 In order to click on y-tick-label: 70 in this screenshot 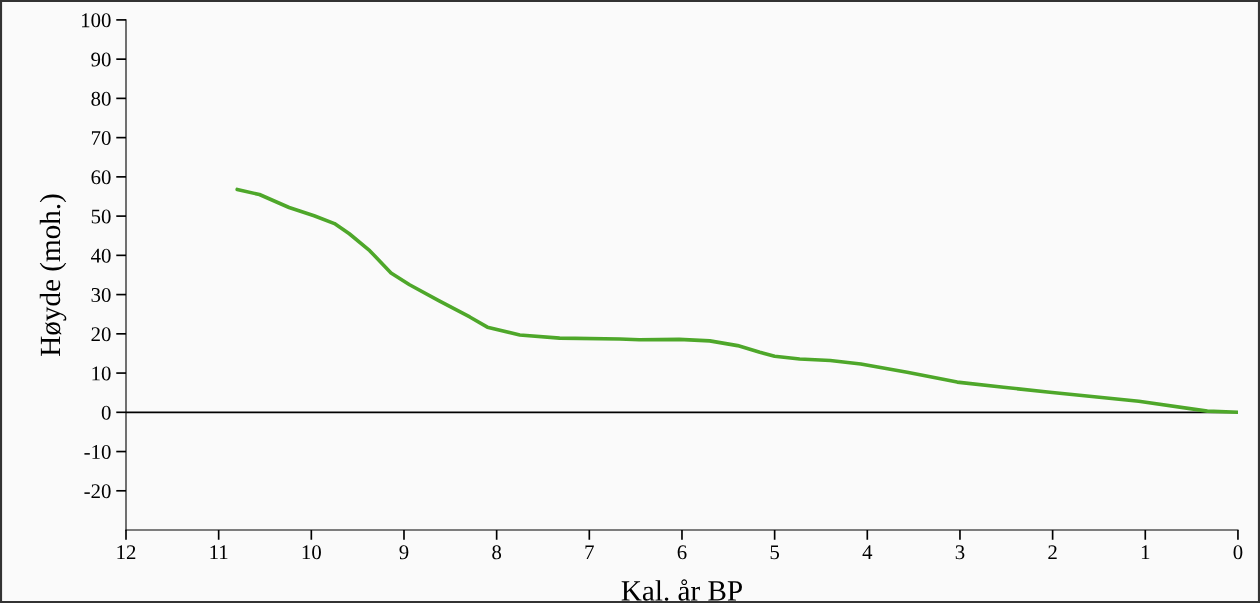, I will do `click(101, 138)`.